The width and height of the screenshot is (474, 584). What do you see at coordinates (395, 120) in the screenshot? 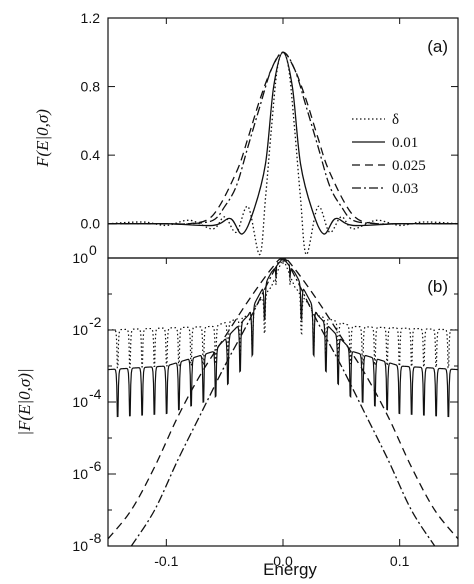
I see `legend-label: δ` at bounding box center [395, 120].